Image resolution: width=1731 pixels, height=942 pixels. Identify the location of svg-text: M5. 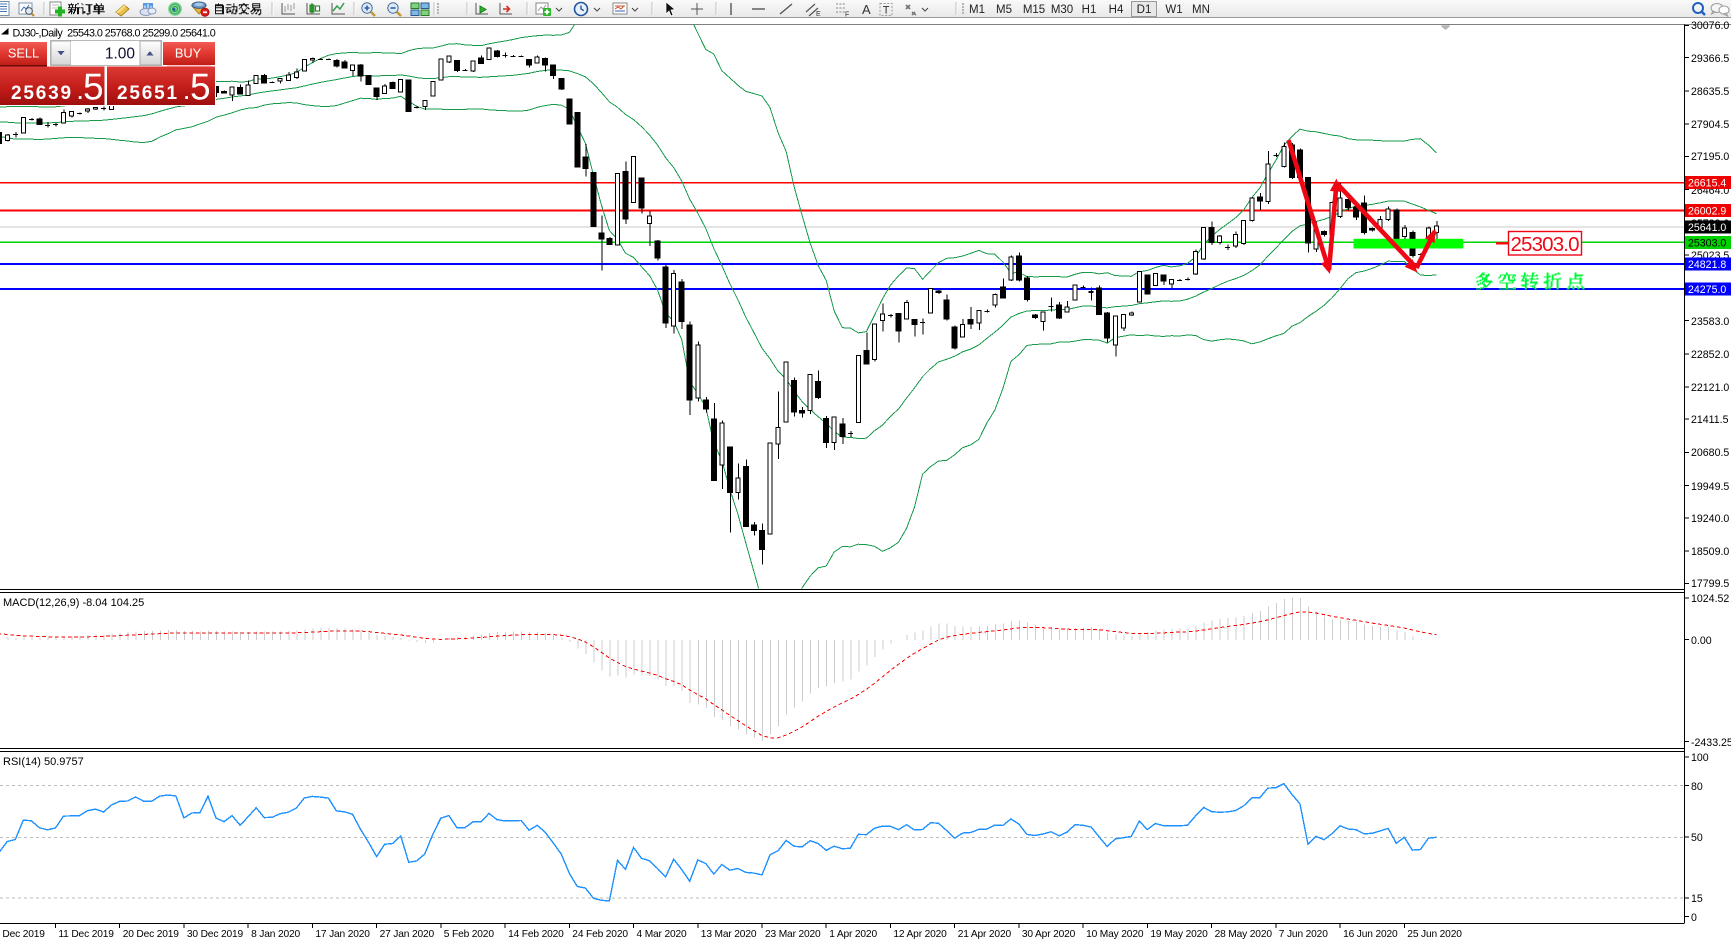
(1004, 10).